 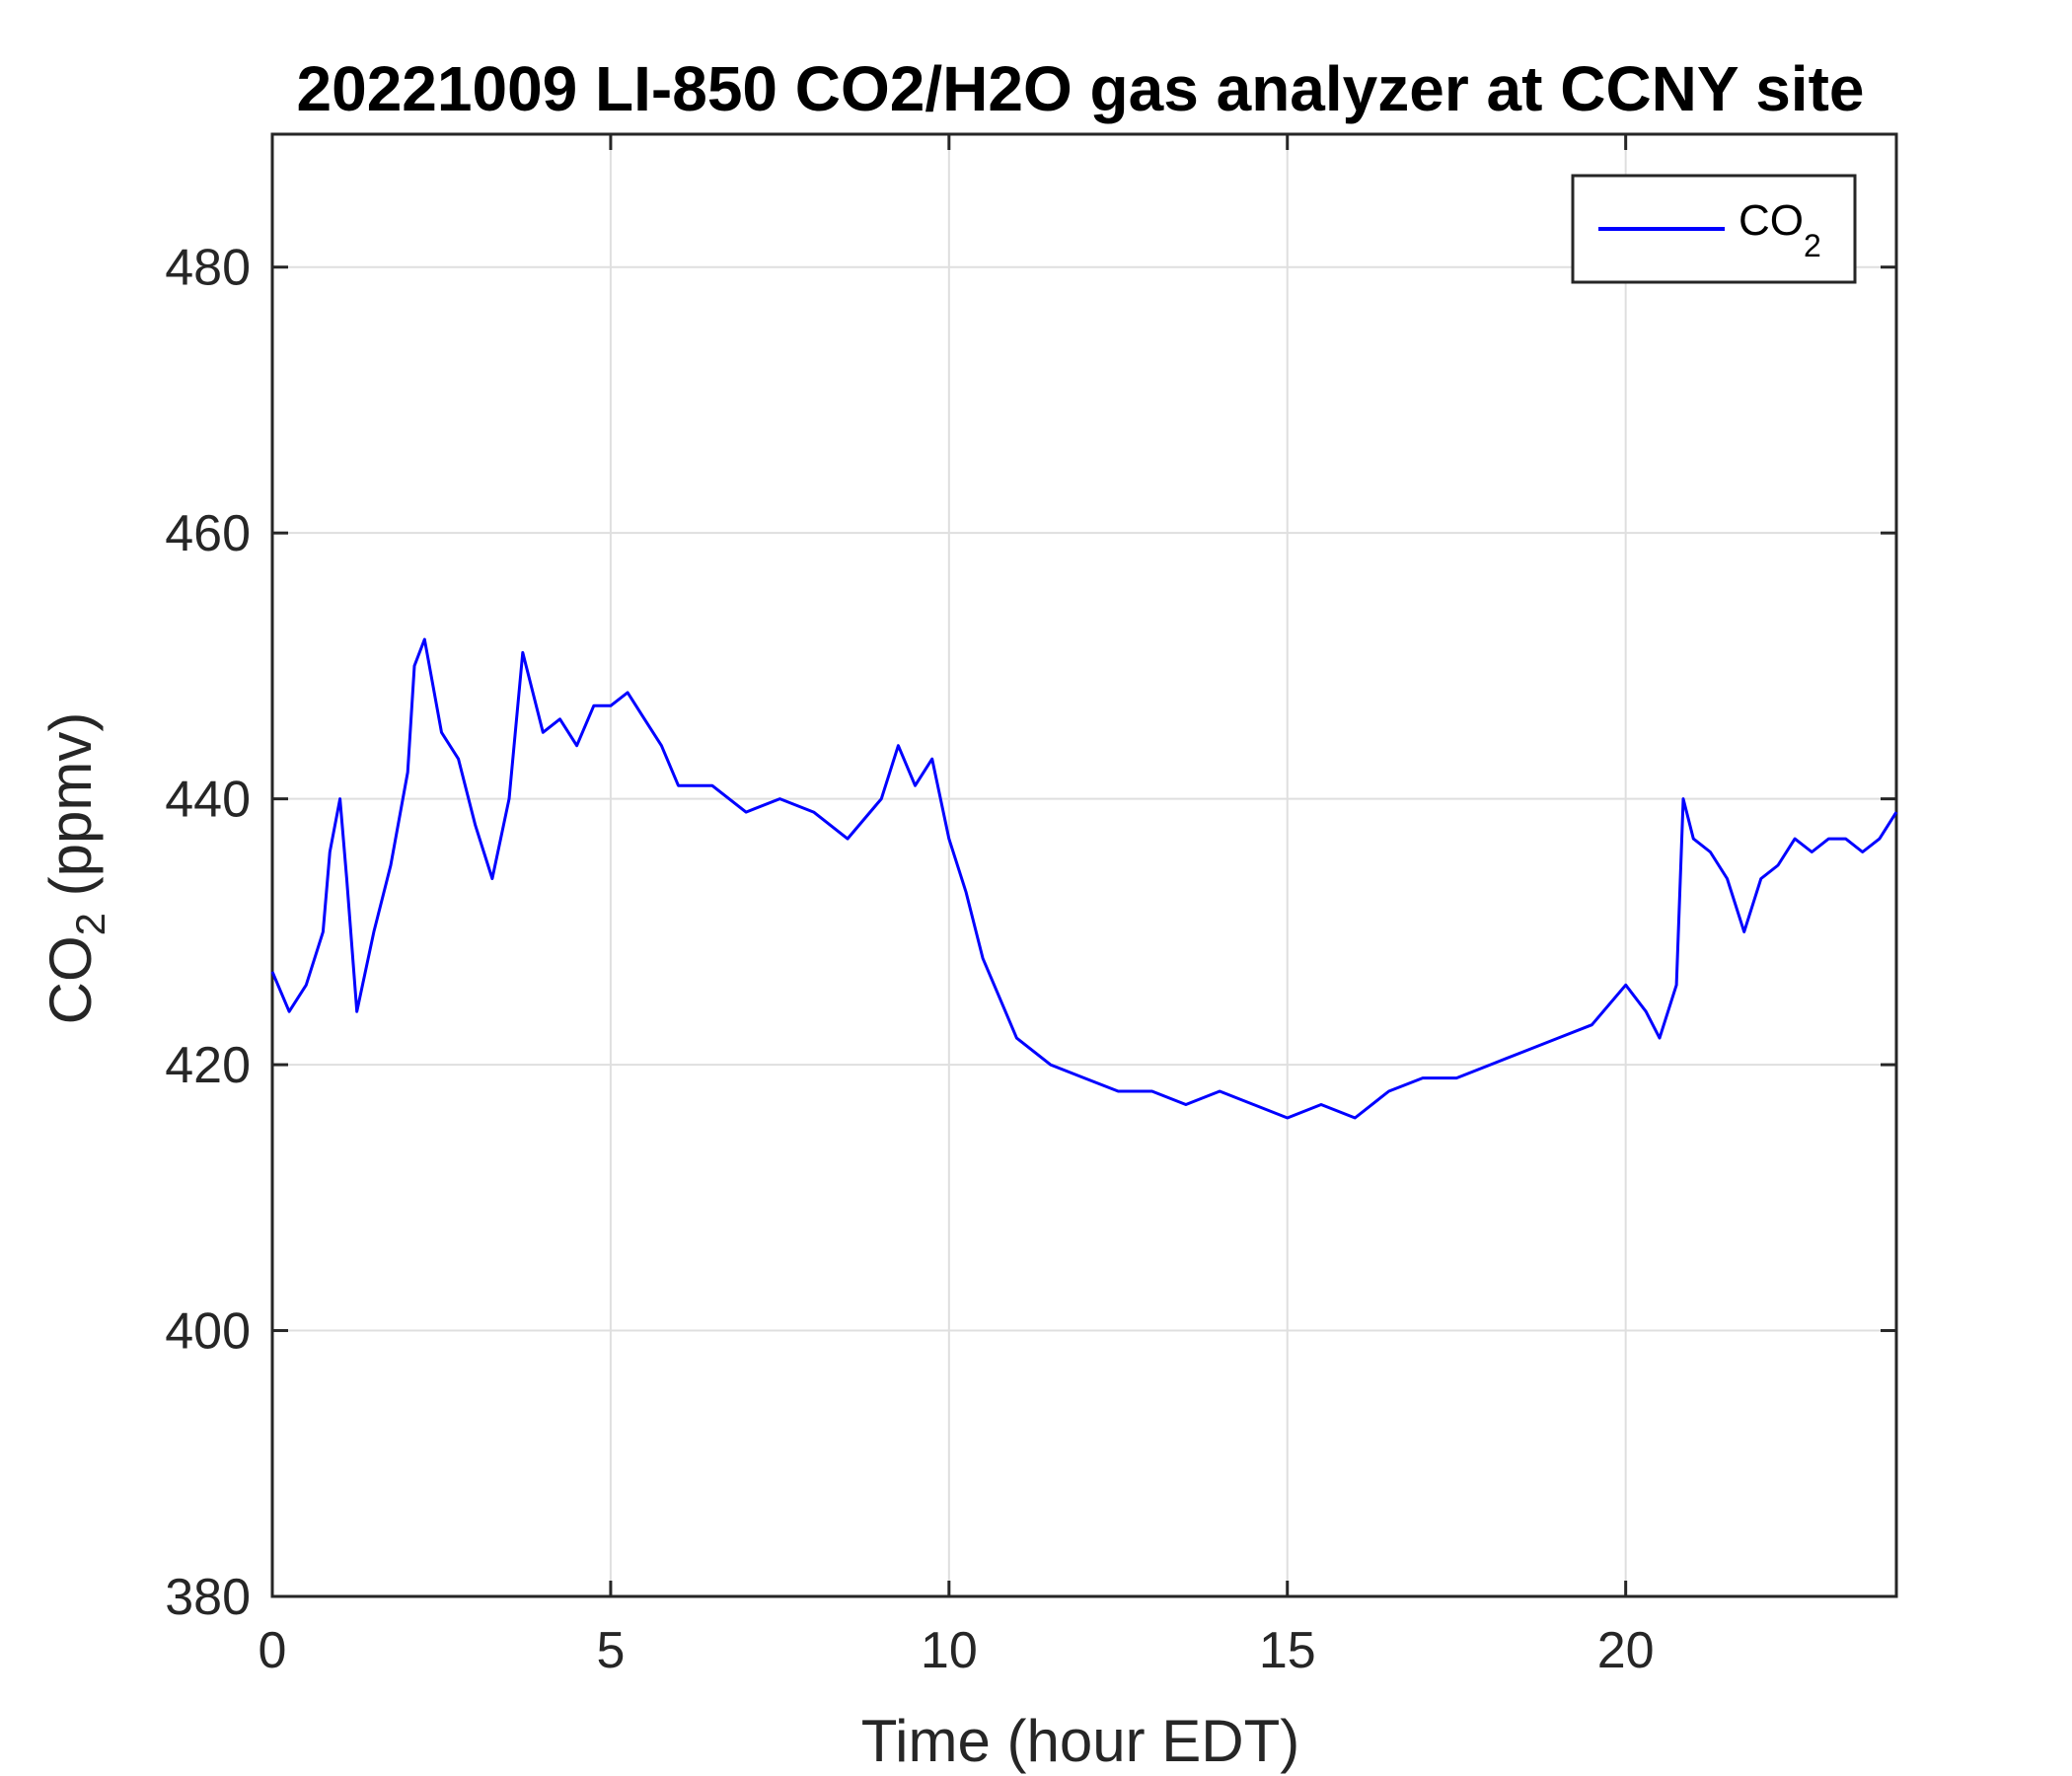 I want to click on x-tick-label: 5, so click(x=610, y=1651).